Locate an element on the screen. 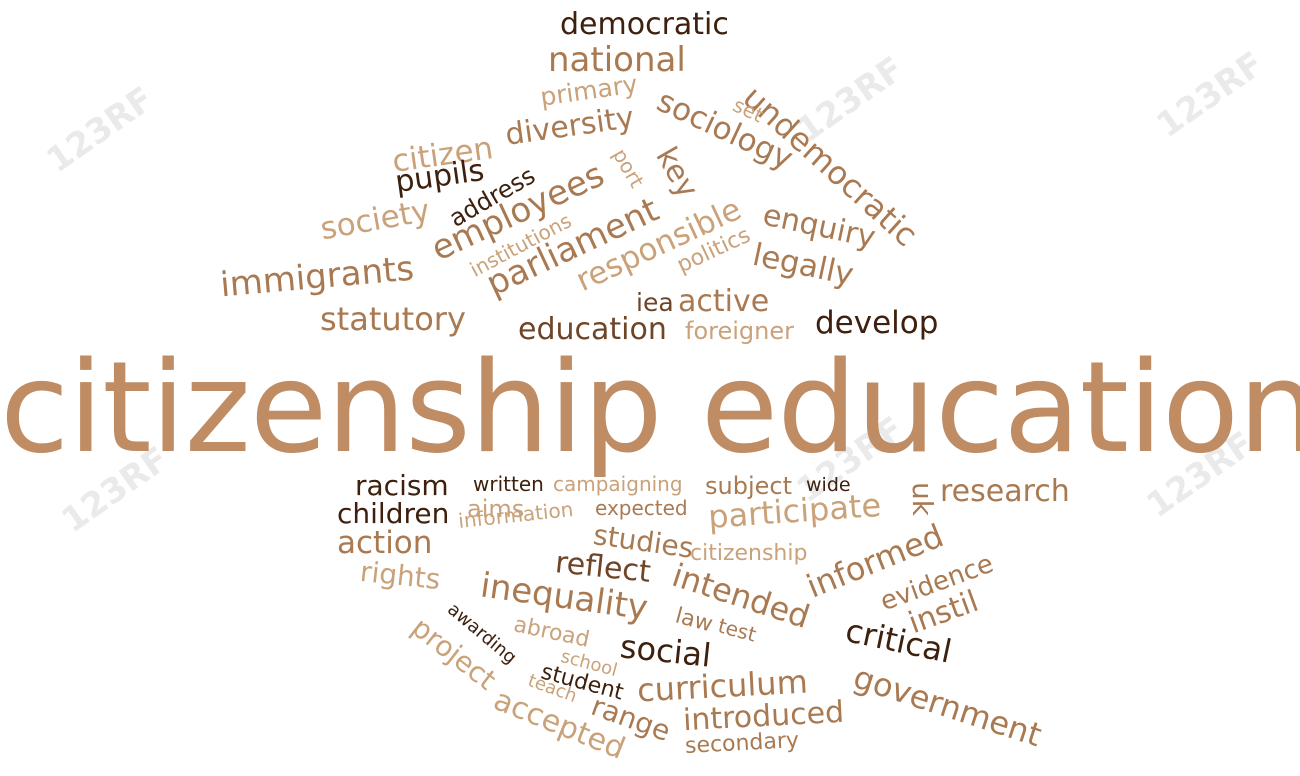 This screenshot has width=1300, height=776. cloud-word: wide is located at coordinates (828, 485).